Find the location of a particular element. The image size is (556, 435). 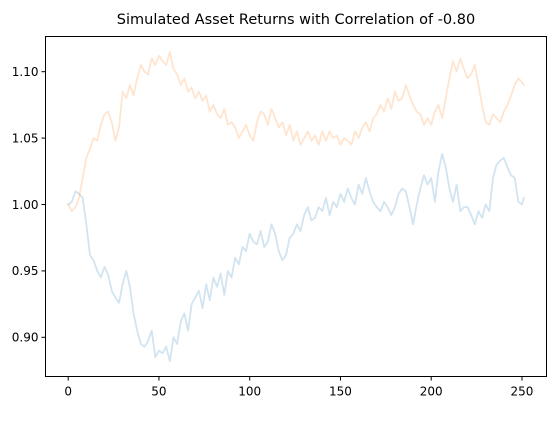

y-tick-label: 1.05 is located at coordinates (25, 138).